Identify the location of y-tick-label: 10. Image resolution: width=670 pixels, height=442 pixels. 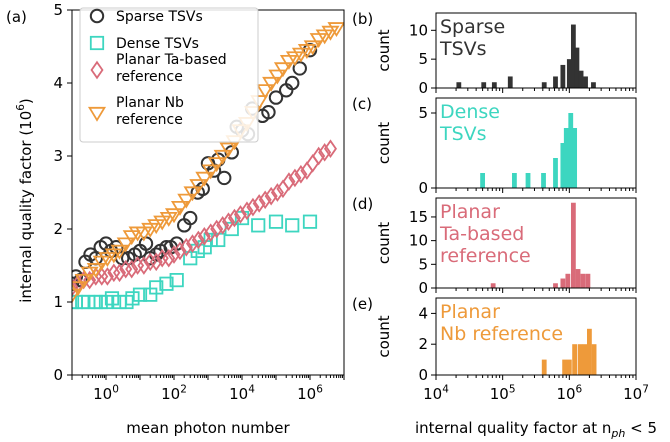
(418, 30).